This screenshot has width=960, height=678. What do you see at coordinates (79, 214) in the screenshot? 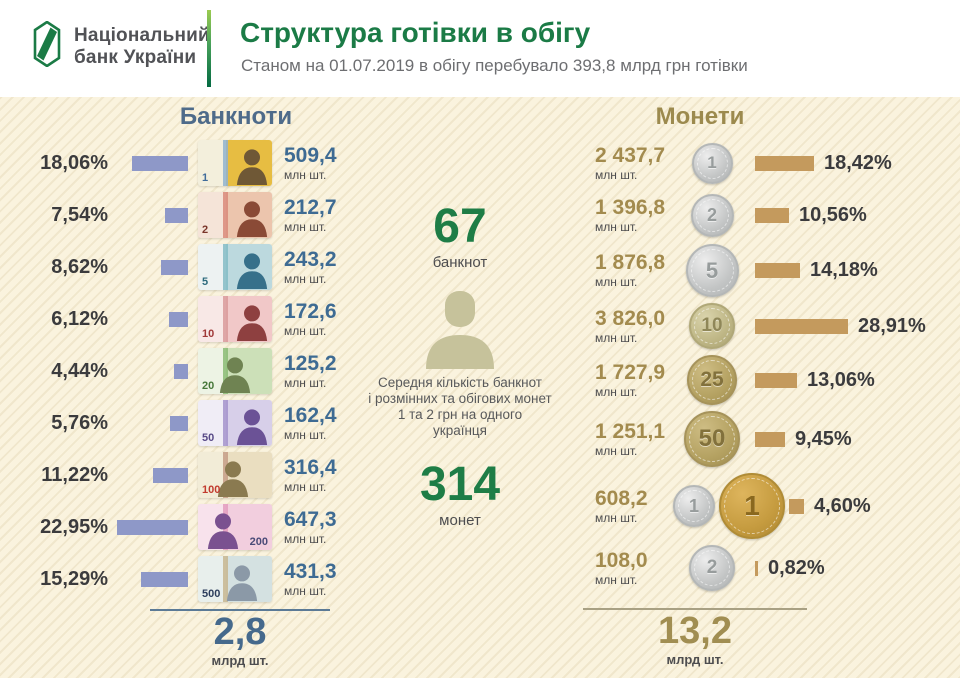
I see `banknote-percent: 7,54%` at bounding box center [79, 214].